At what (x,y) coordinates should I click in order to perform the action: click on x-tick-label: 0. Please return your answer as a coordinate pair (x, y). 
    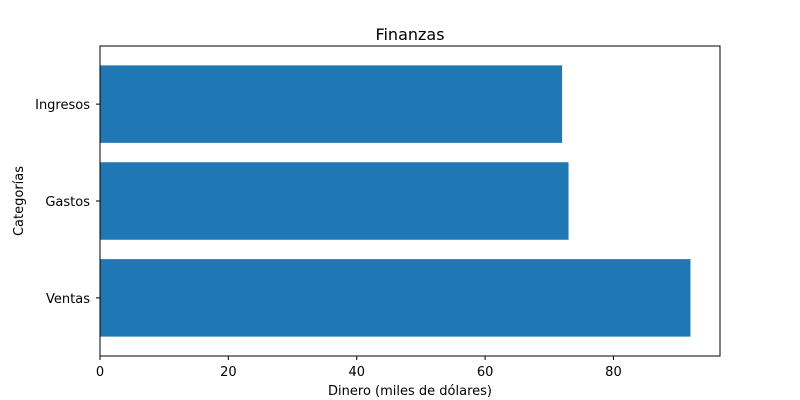
    Looking at the image, I should click on (100, 372).